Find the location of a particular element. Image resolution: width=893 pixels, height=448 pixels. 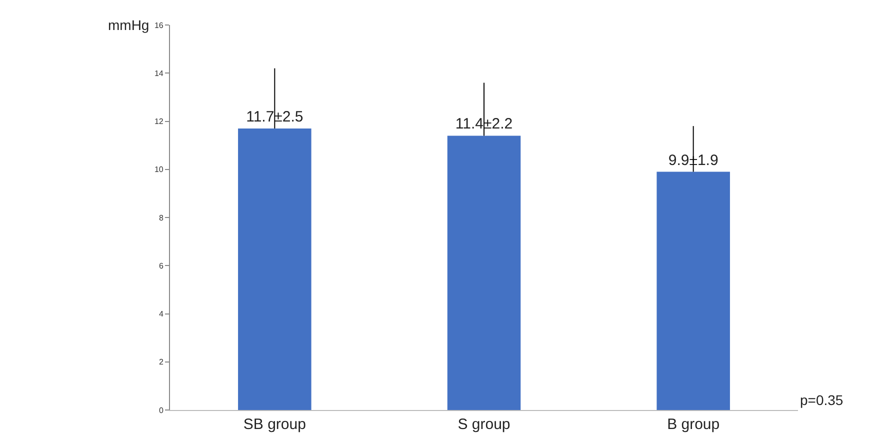

y-tick-label: 4 is located at coordinates (161, 314).